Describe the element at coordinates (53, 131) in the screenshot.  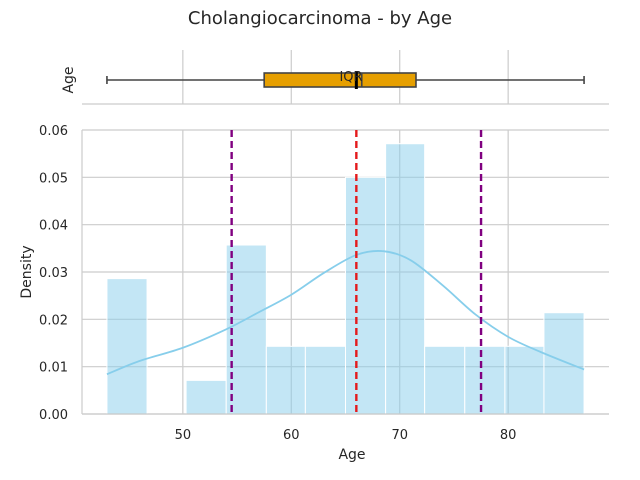
I see `hist-y-tick-label: 0.06` at that location.